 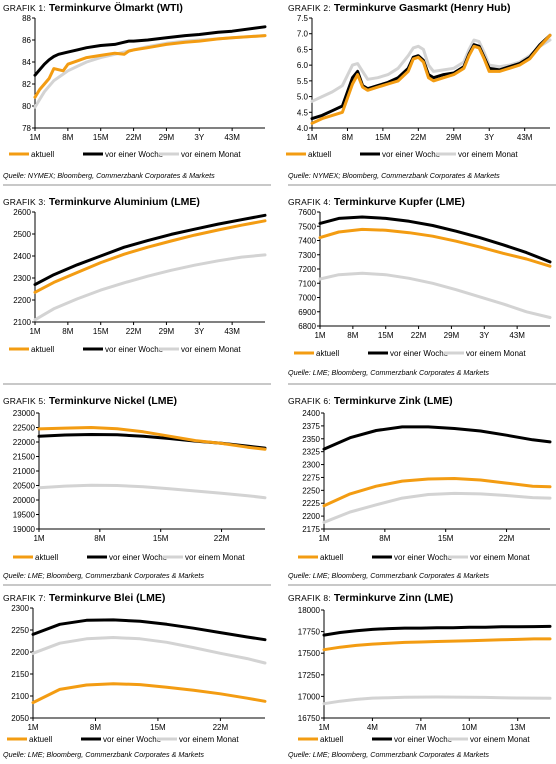 What do you see at coordinates (376, 202) in the screenshot?
I see `chart-title: GRAFIK 4: Terminkurve Kupfer (LME)` at bounding box center [376, 202].